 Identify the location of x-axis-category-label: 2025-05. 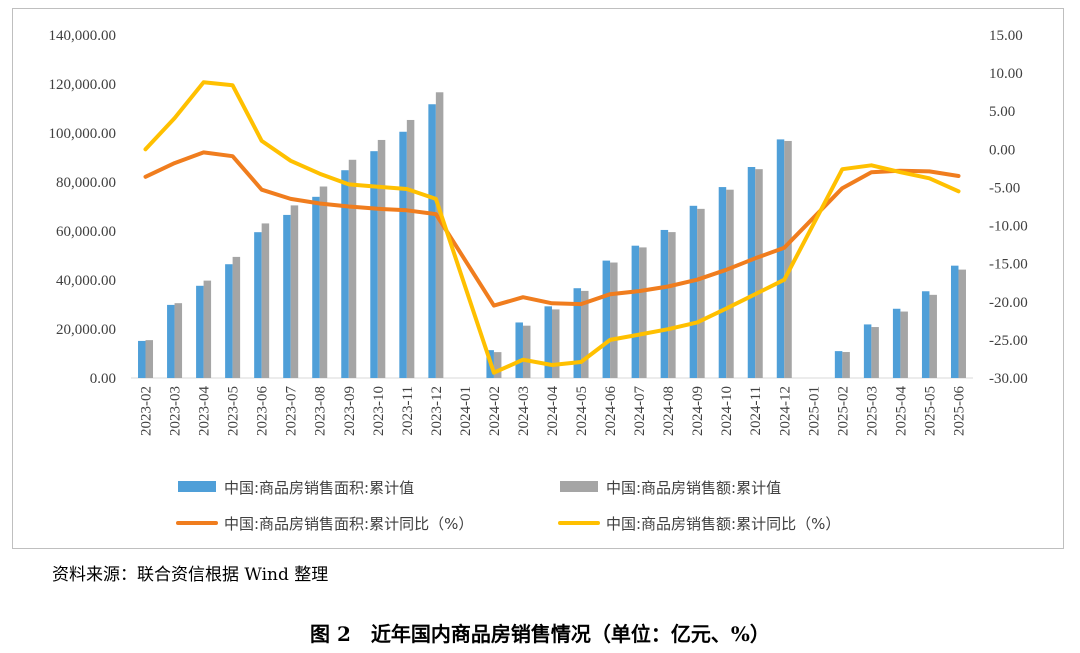
(930, 411).